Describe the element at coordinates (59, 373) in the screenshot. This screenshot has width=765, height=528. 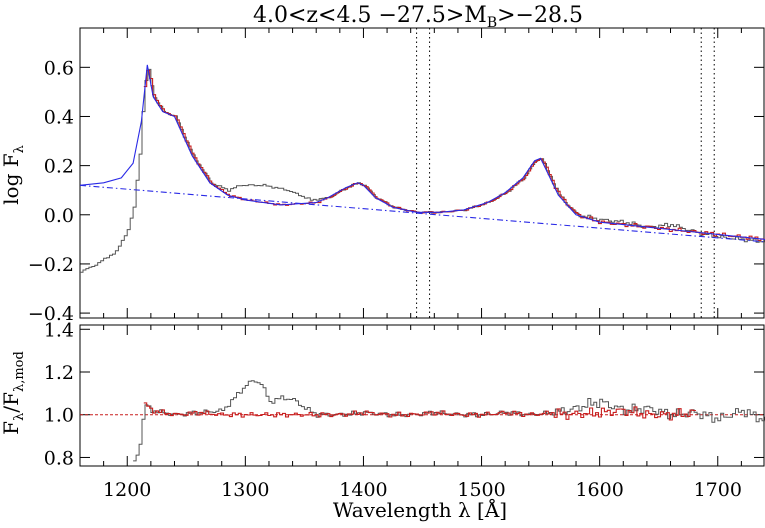
I see `bottom-y-tick-label: 1.2` at that location.